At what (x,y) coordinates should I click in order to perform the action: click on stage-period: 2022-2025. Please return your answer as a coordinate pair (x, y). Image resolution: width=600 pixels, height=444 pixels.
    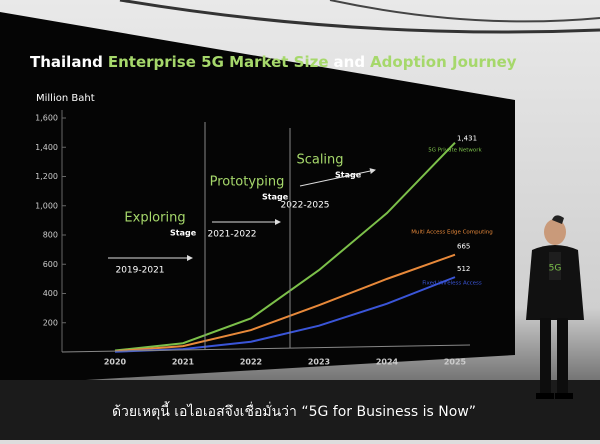
    Looking at the image, I should click on (304, 206).